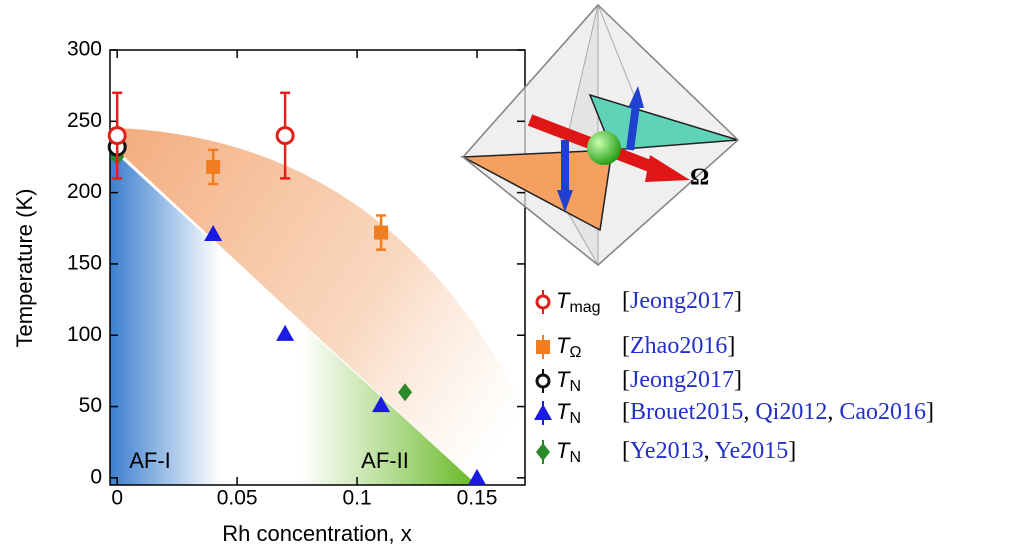  Describe the element at coordinates (237, 498) in the screenshot. I see `x-tick-label: 0.05` at that location.